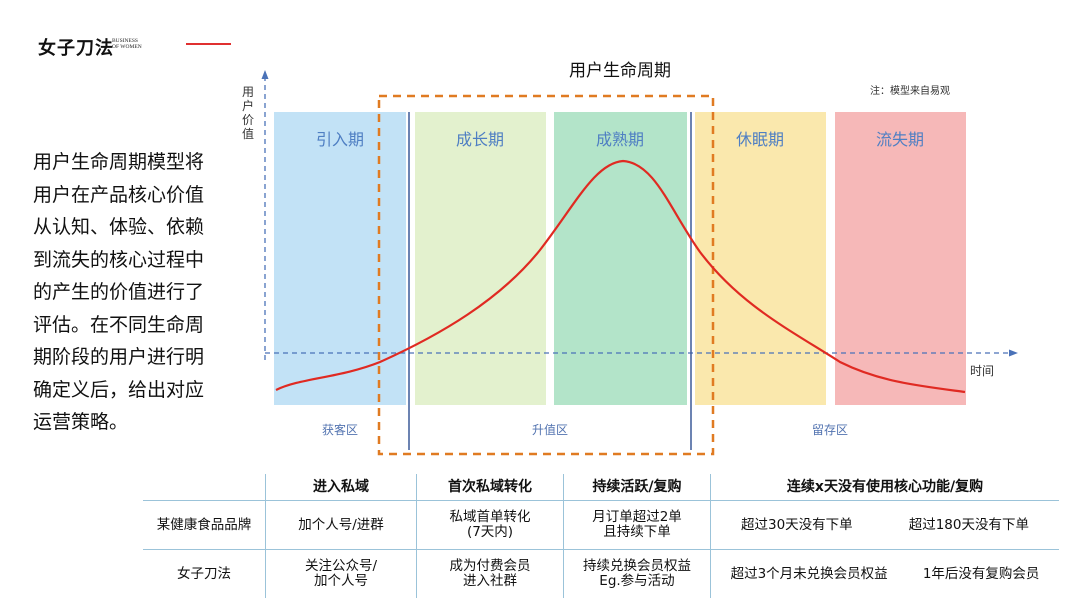  What do you see at coordinates (982, 371) in the screenshot?
I see `x-axis-label: 时间` at bounding box center [982, 371].